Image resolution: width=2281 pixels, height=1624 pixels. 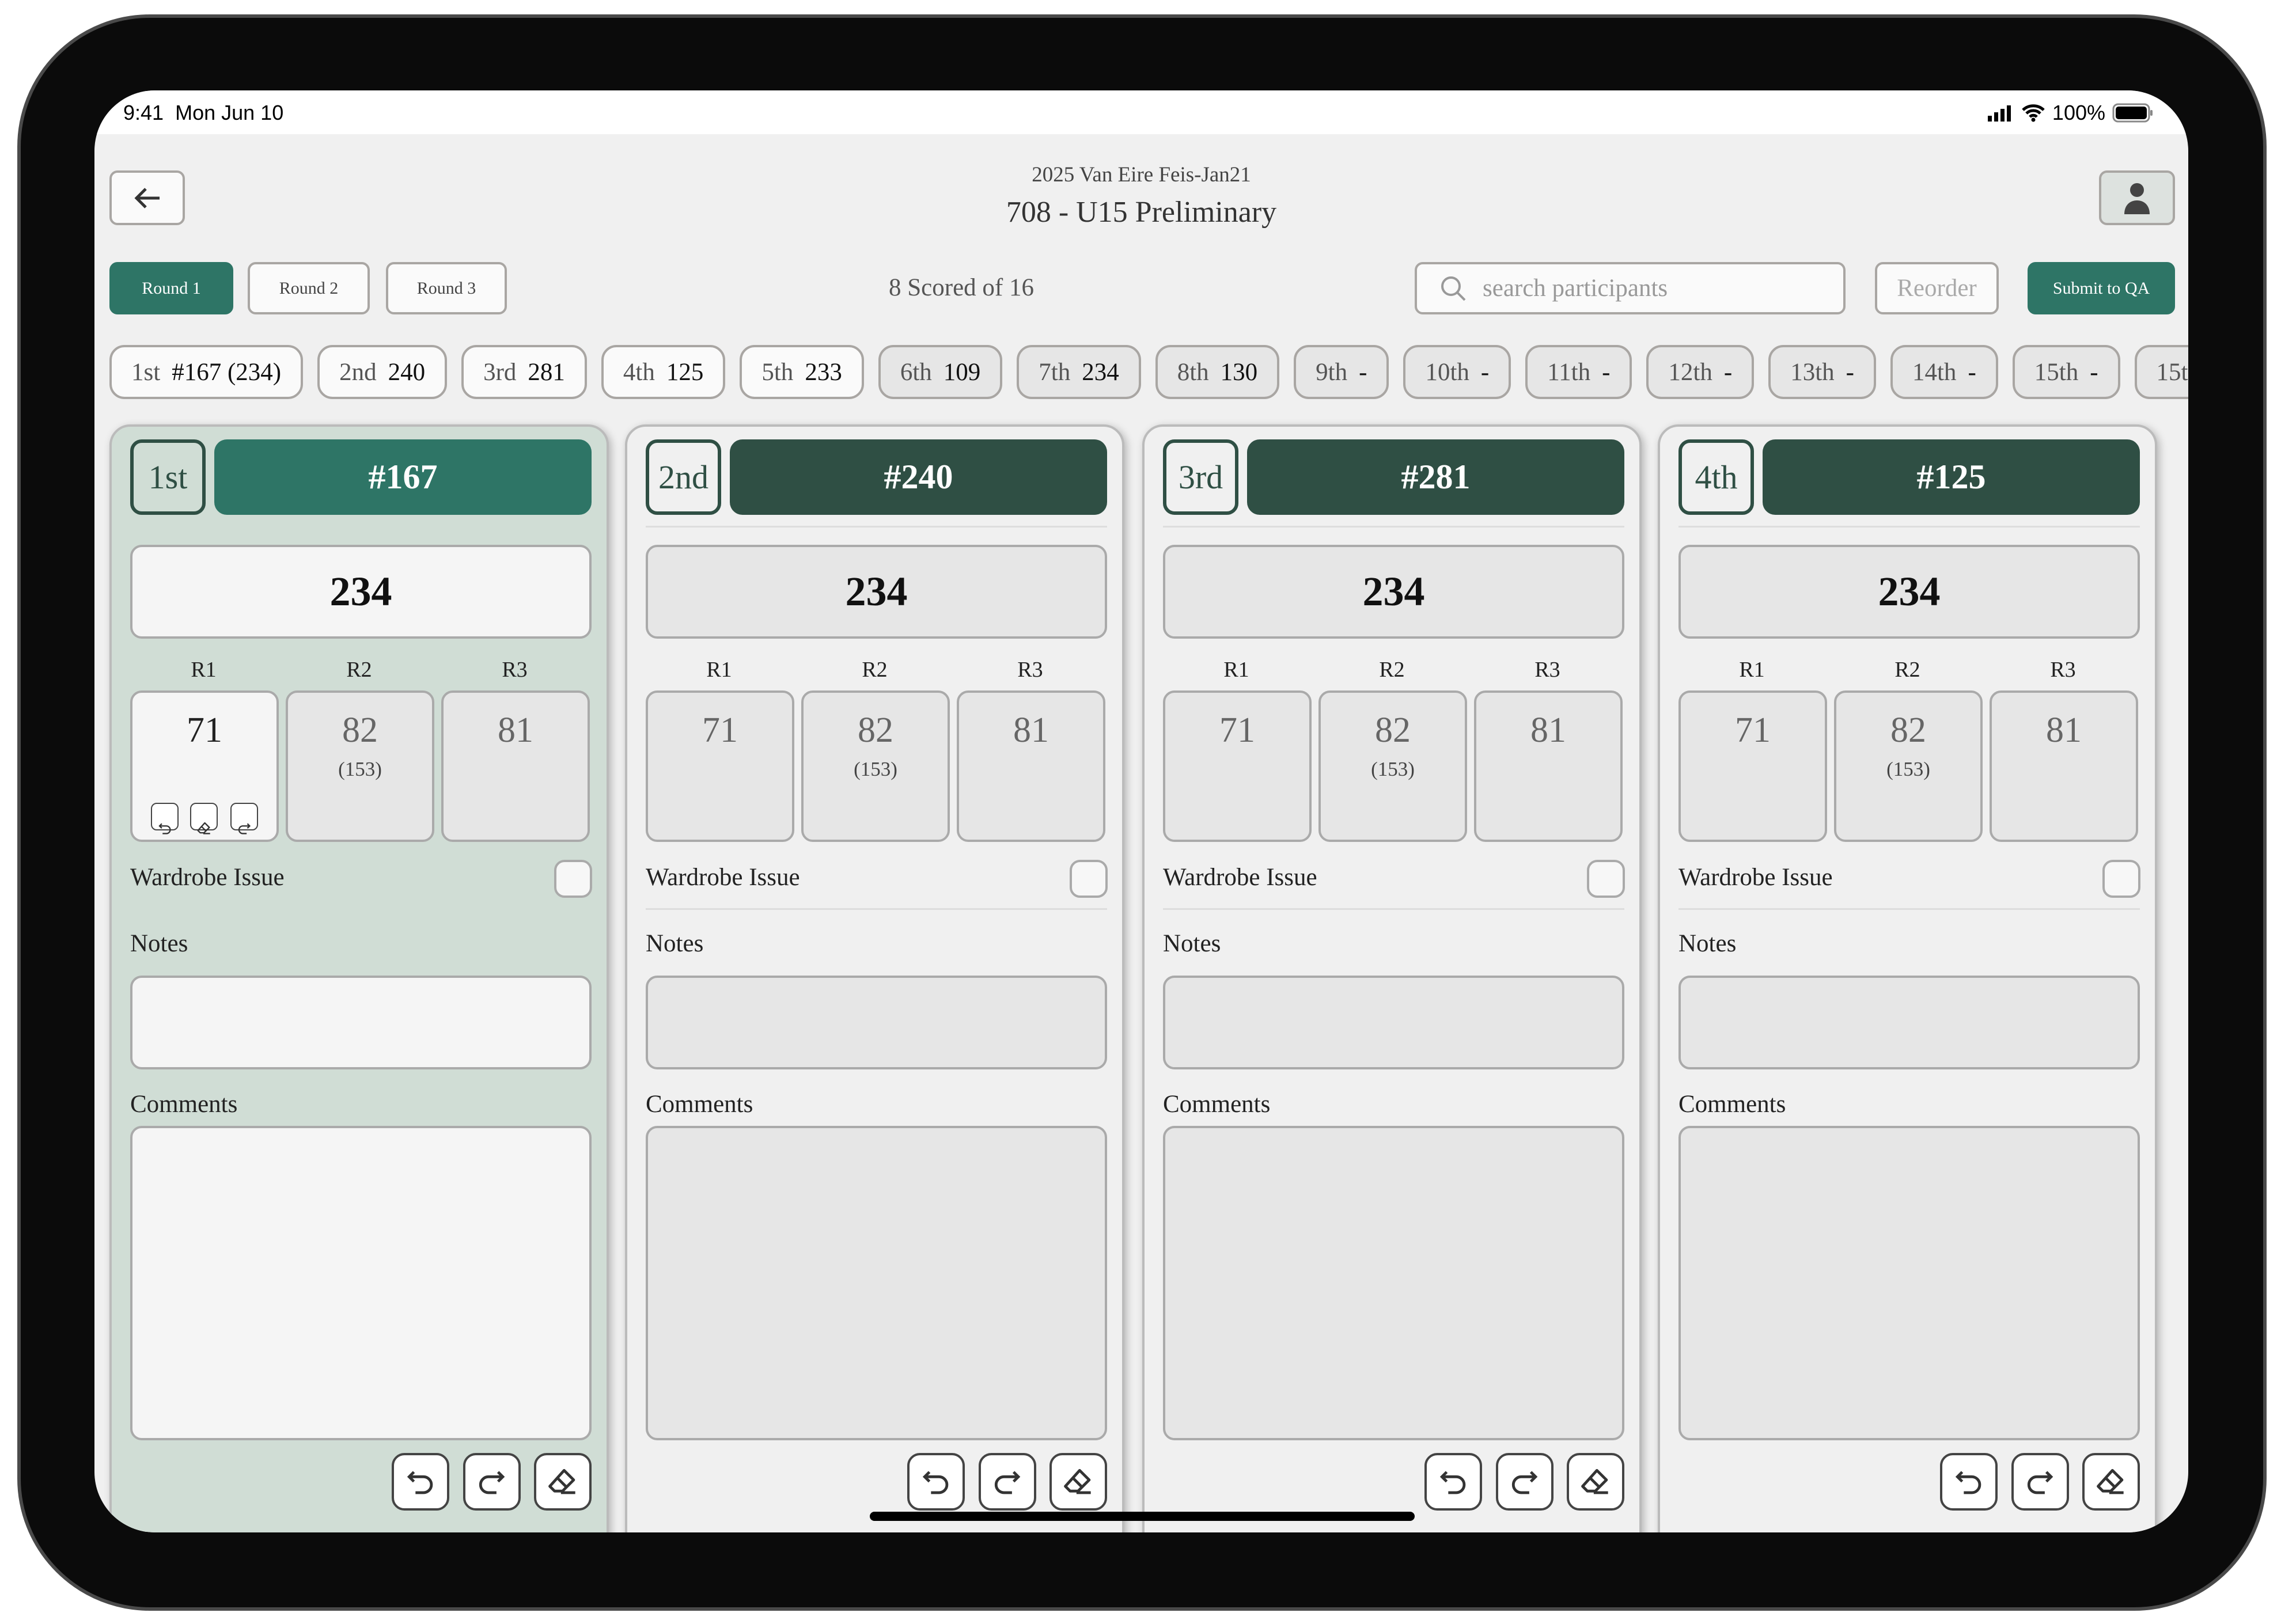 I want to click on placement-chip: 2nd 240, so click(x=382, y=372).